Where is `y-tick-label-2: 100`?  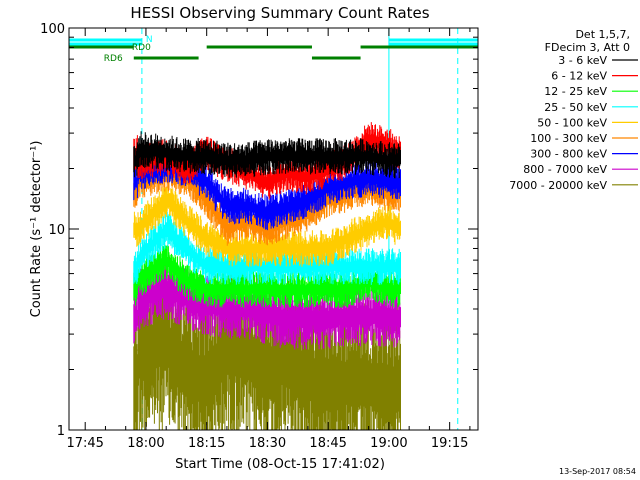 y-tick-label-2: 100 is located at coordinates (52, 29).